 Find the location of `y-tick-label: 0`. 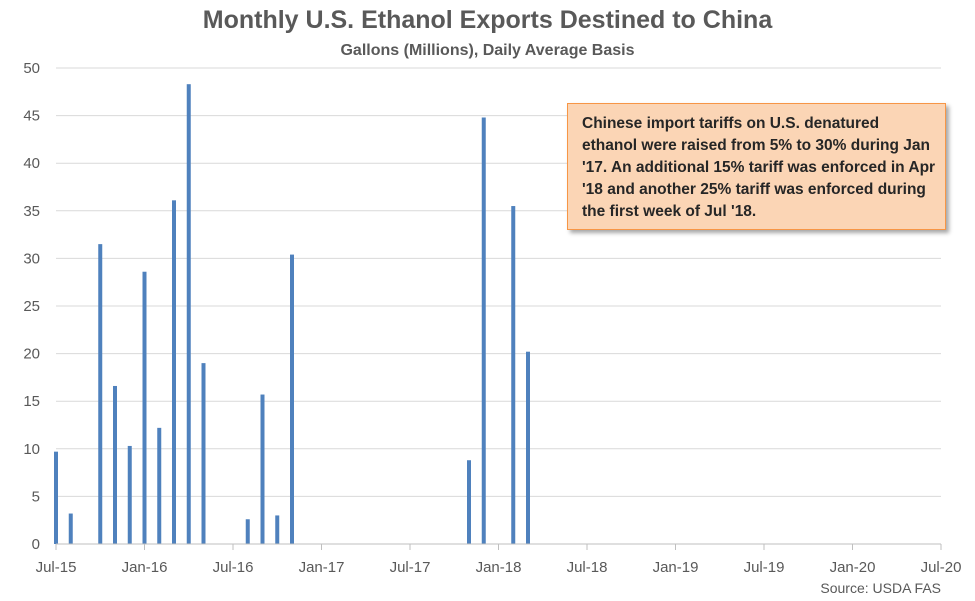

y-tick-label: 0 is located at coordinates (36, 544).